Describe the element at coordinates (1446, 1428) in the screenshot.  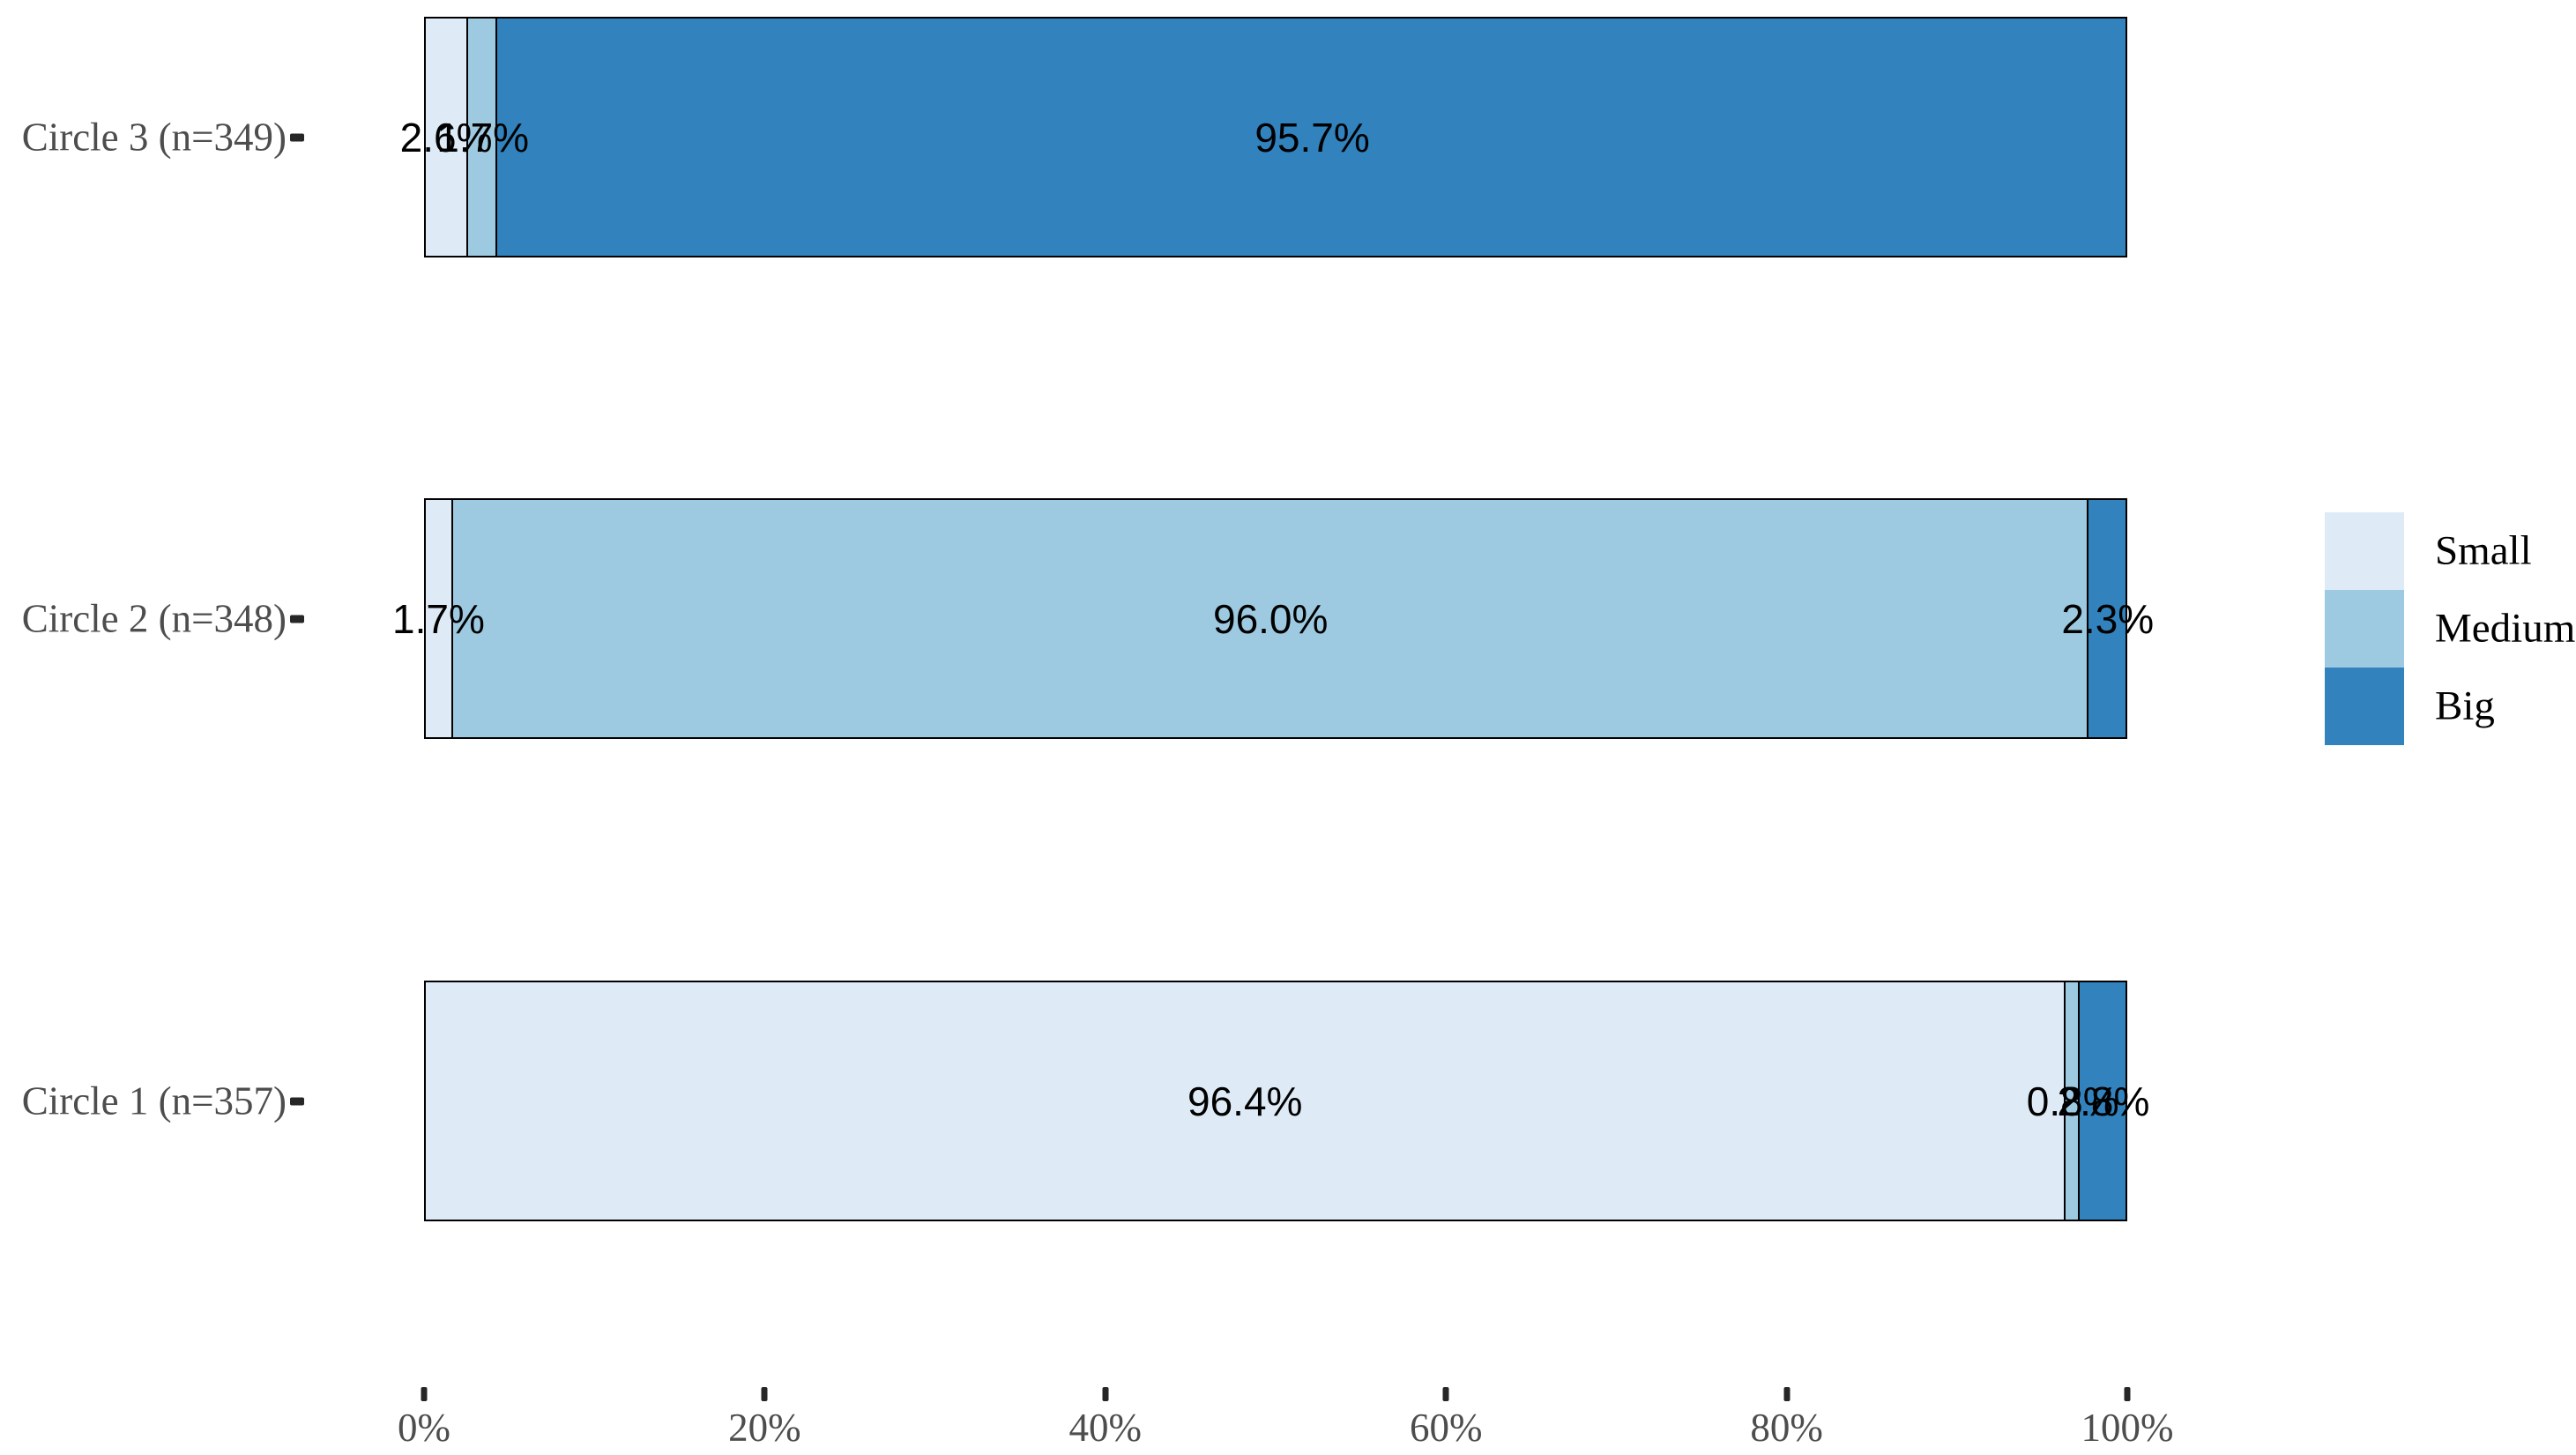
I see `x-axis-tick-label: 60%` at that location.